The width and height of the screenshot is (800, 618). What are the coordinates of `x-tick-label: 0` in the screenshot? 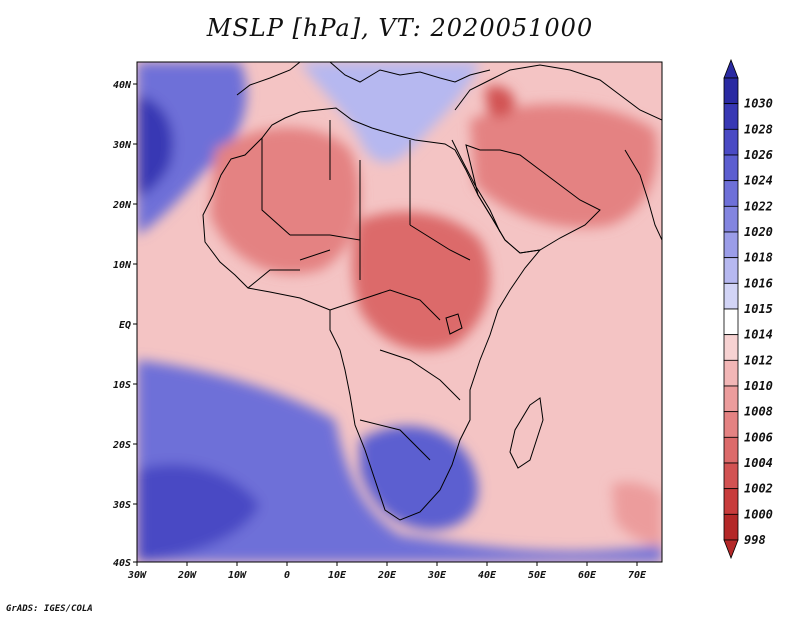 It's located at (287, 575).